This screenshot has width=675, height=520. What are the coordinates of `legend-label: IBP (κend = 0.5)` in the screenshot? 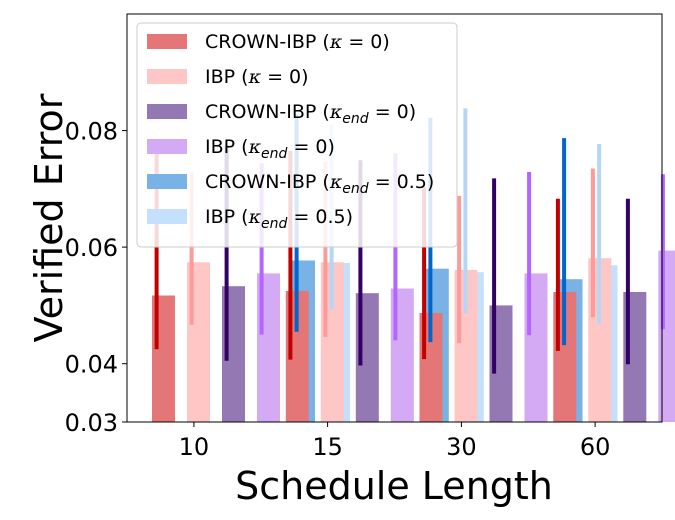 It's located at (279, 219).